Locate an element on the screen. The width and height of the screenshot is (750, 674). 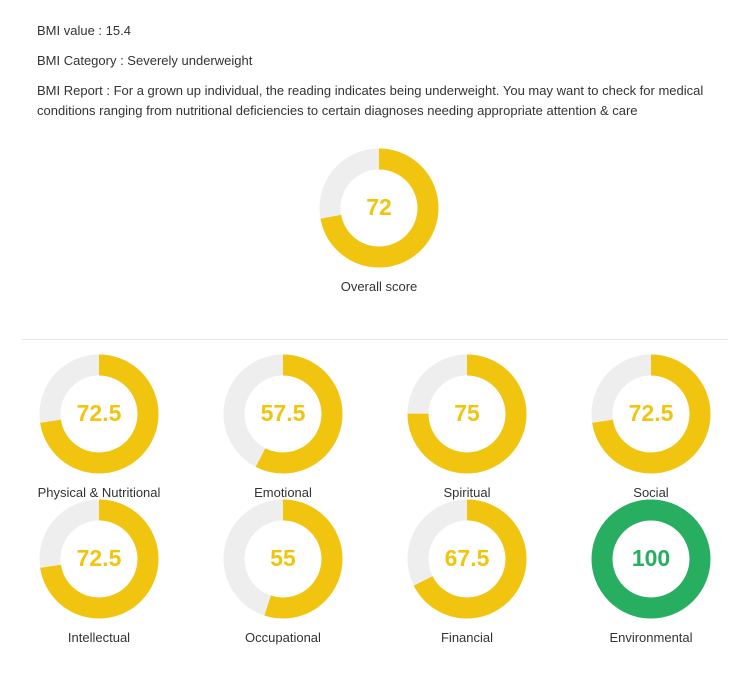
section-divider is located at coordinates (375, 339).